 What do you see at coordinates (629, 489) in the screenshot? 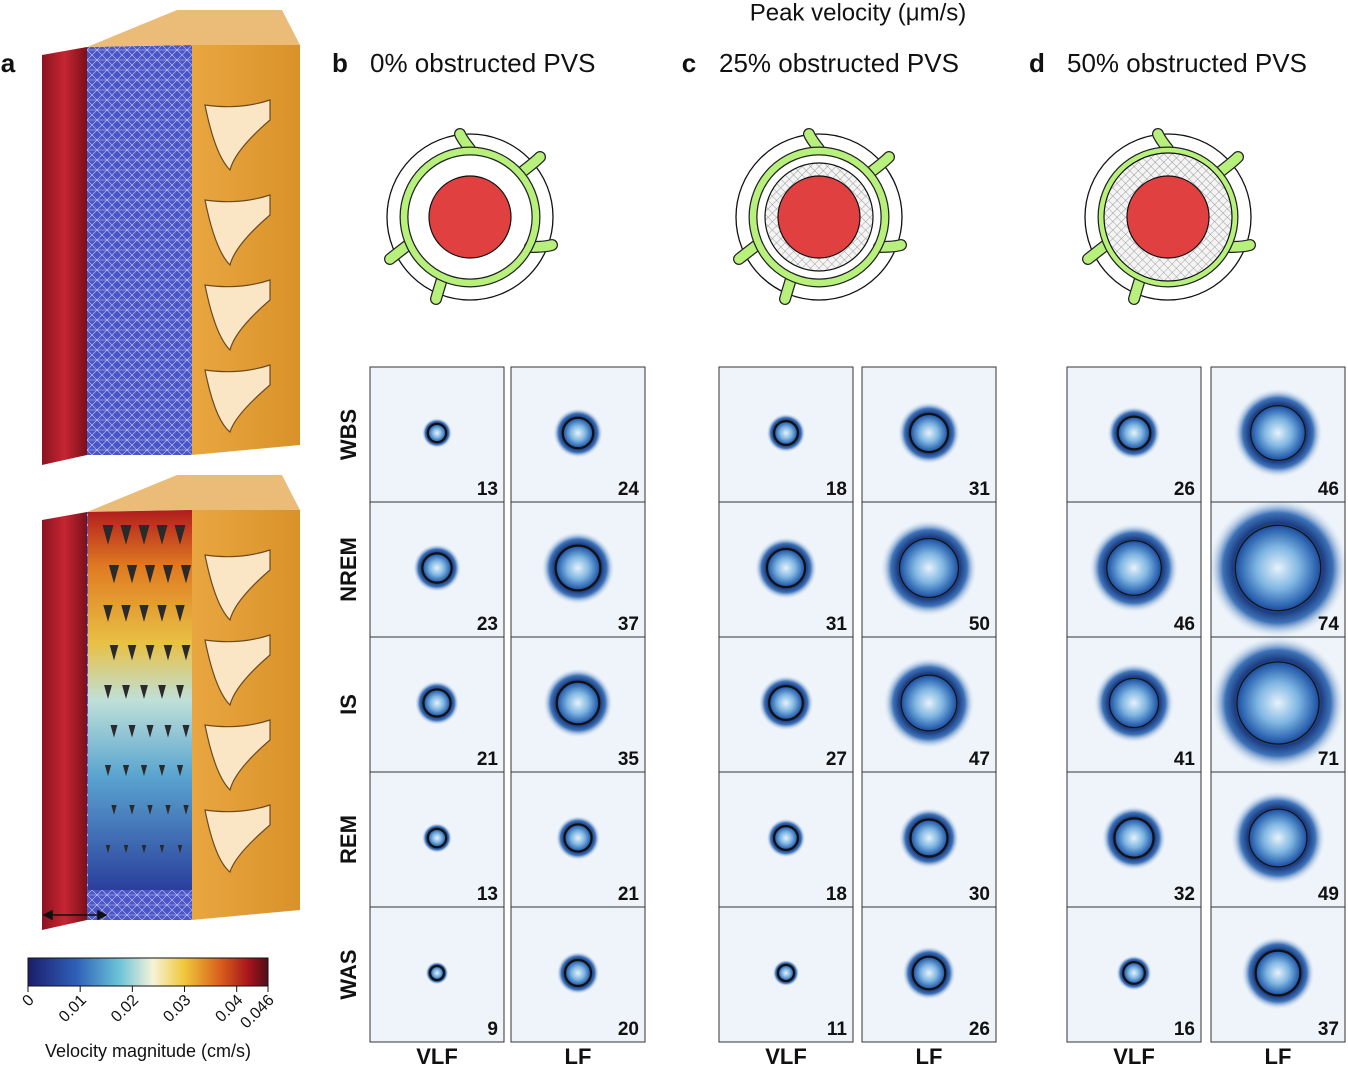
I see `peak-value: 24` at bounding box center [629, 489].